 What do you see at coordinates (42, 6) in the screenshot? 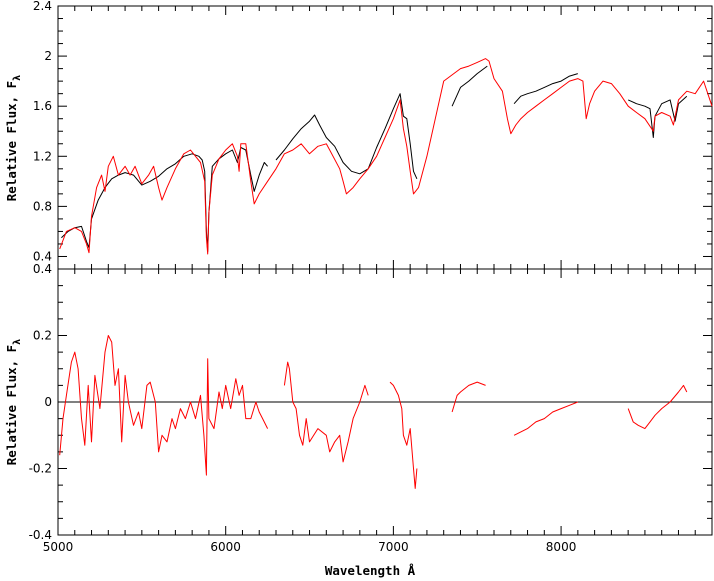
I see `y-tick-label: 2.4` at bounding box center [42, 6].